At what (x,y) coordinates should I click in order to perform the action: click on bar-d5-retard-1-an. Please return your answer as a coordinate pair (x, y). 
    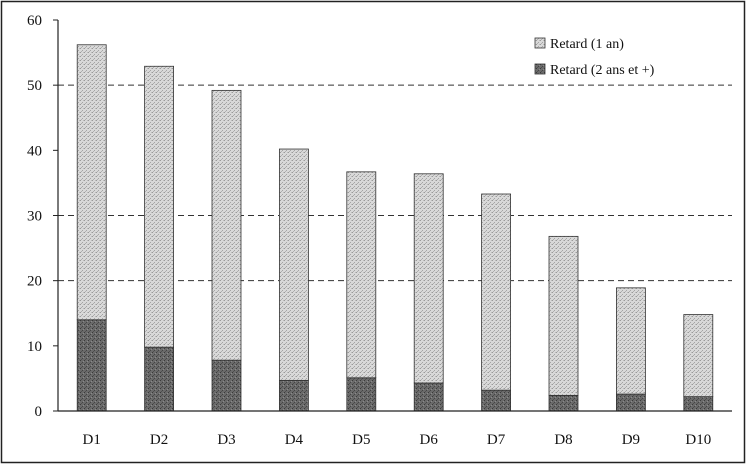
    Looking at the image, I should click on (361, 275).